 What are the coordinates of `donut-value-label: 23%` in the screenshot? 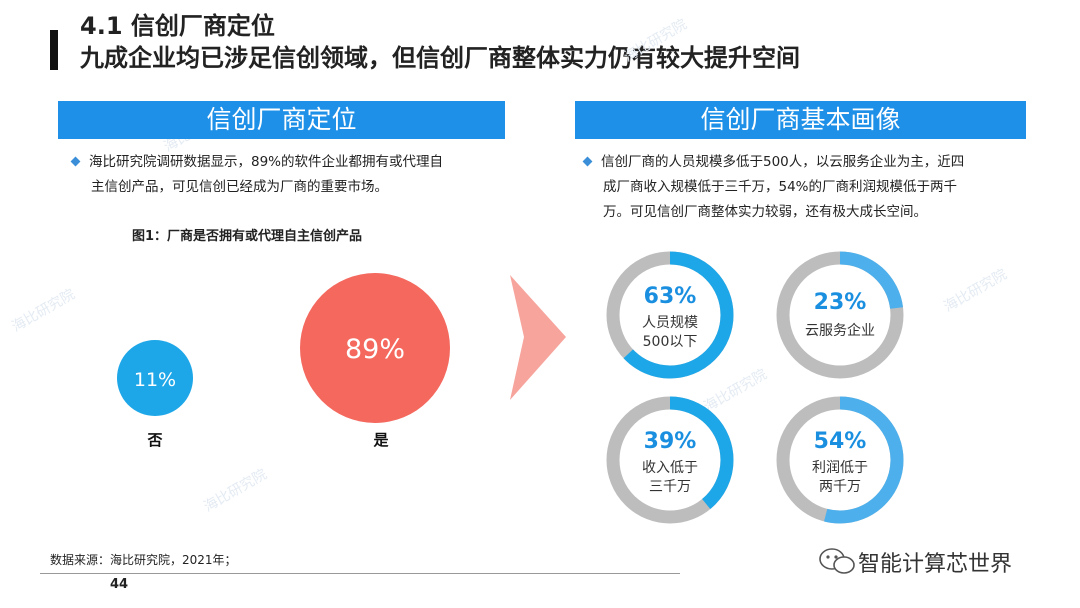 It's located at (840, 302).